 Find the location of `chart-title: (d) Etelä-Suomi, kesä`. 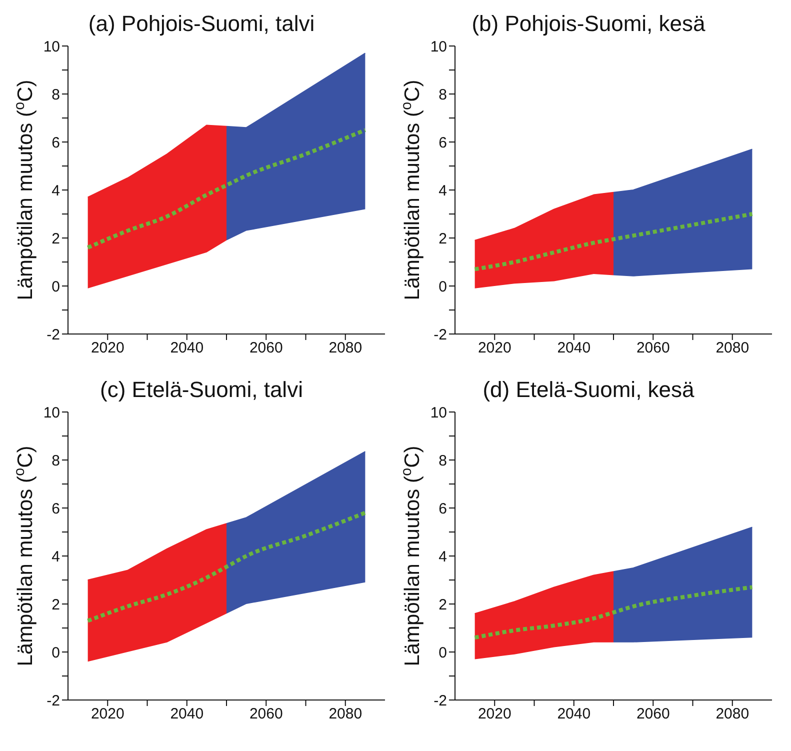

chart-title: (d) Etelä-Suomi, kesä is located at coordinates (589, 390).